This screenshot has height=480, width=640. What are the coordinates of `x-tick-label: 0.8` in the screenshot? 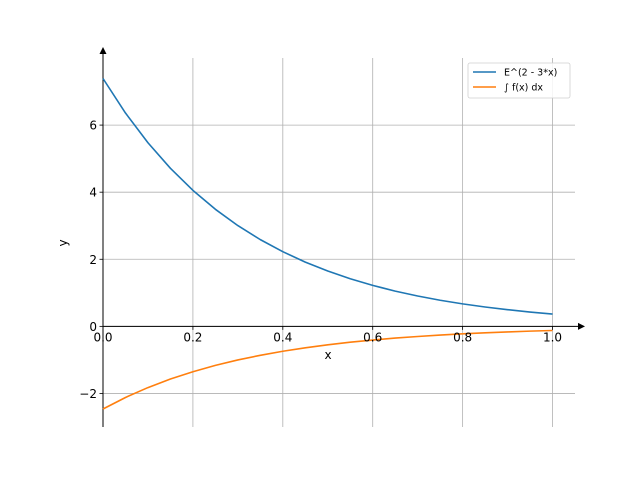 It's located at (462, 337).